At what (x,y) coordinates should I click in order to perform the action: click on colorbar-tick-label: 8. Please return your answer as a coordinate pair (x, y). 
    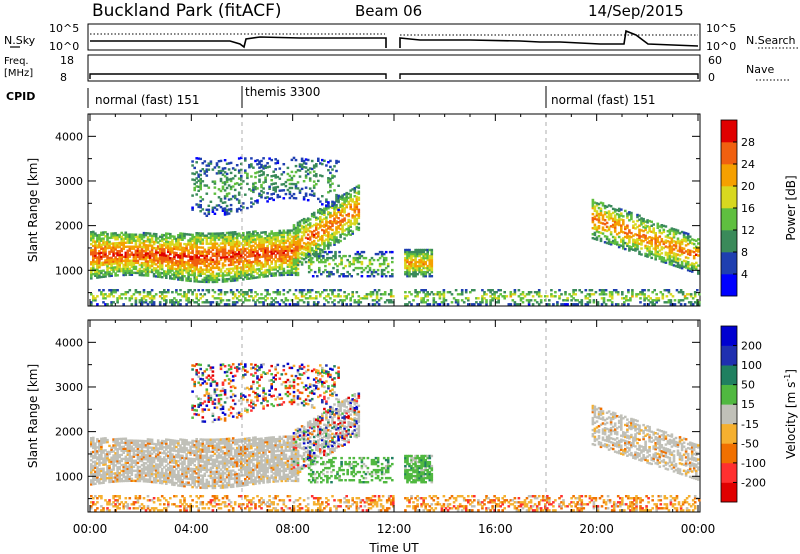
    Looking at the image, I should click on (744, 252).